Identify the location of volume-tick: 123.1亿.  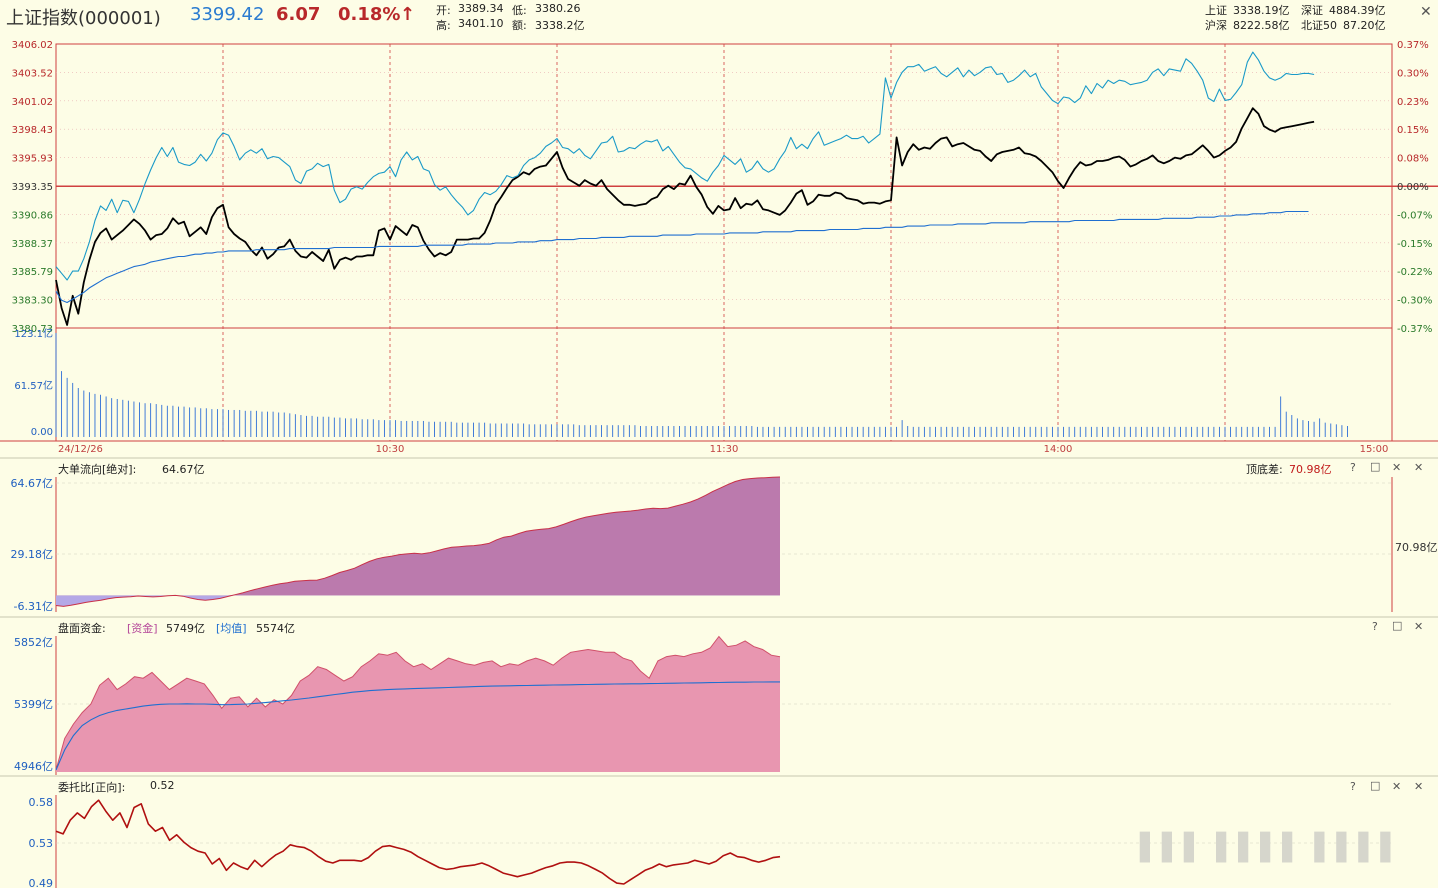
(33, 333).